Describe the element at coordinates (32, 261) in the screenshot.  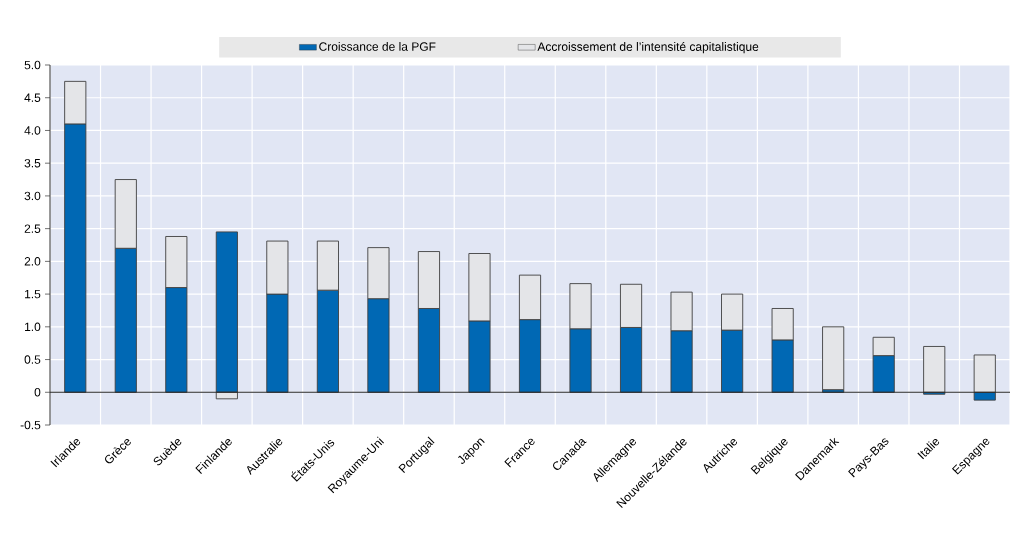
I see `y-tick-label: 2.0` at that location.